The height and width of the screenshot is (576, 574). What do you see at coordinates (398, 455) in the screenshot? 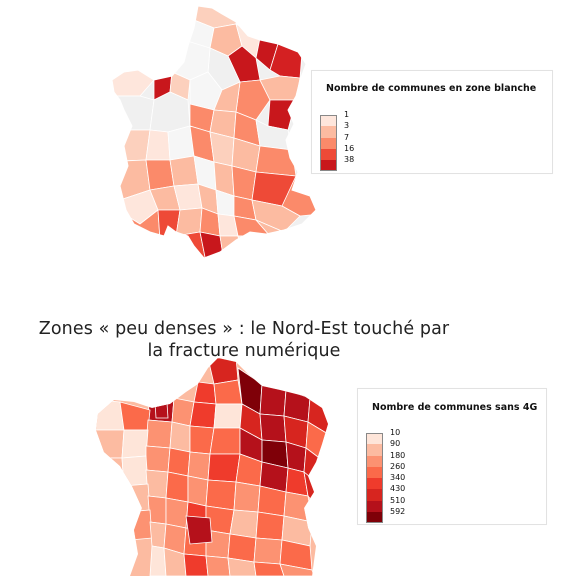
I see `legend-label: 180` at bounding box center [398, 455].